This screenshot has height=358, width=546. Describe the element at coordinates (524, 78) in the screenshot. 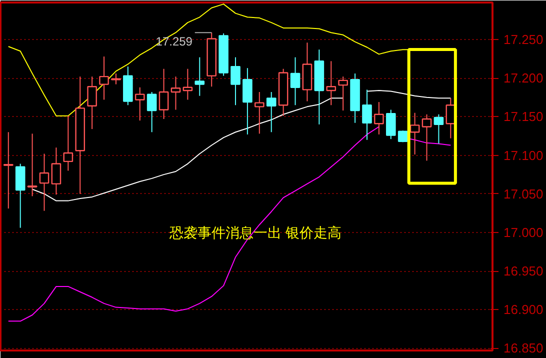

I see `y-tick-label: 17.200` at that location.